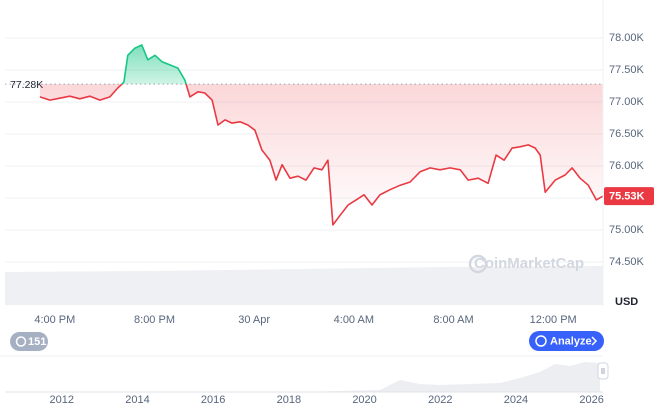 Image resolution: width=658 pixels, height=413 pixels. What do you see at coordinates (304, 285) in the screenshot?
I see `volume-band` at bounding box center [304, 285].